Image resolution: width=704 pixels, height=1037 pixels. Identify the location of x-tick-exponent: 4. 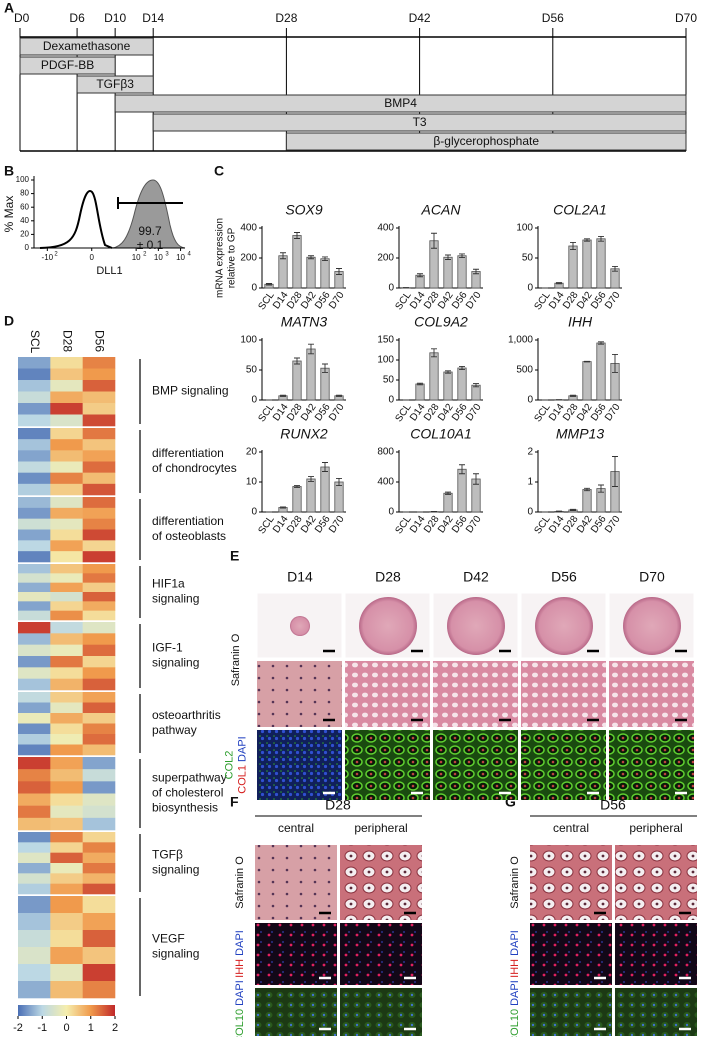
(190, 255).